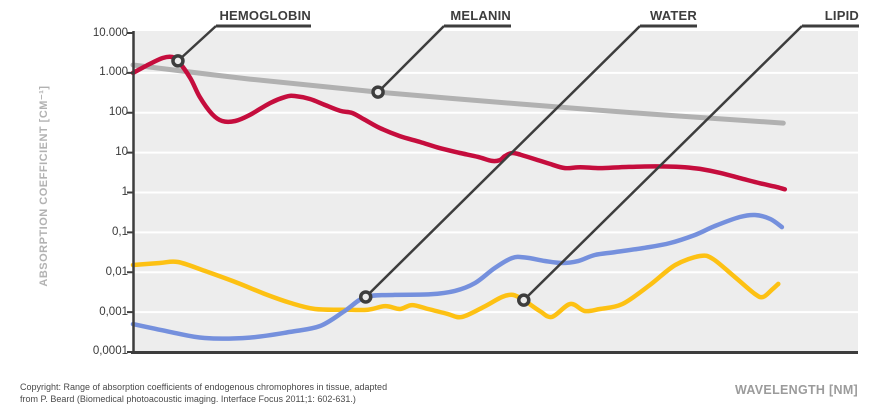 This screenshot has width=890, height=415. I want to click on y-tick-label-0-001: 0,001, so click(113, 312).